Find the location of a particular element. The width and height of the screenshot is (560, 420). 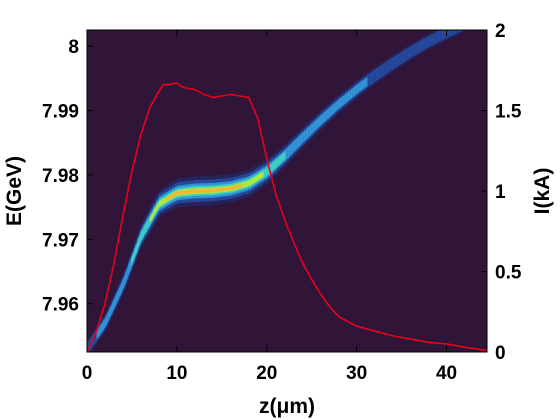

x-axis-label: z(μm) is located at coordinates (287, 406).